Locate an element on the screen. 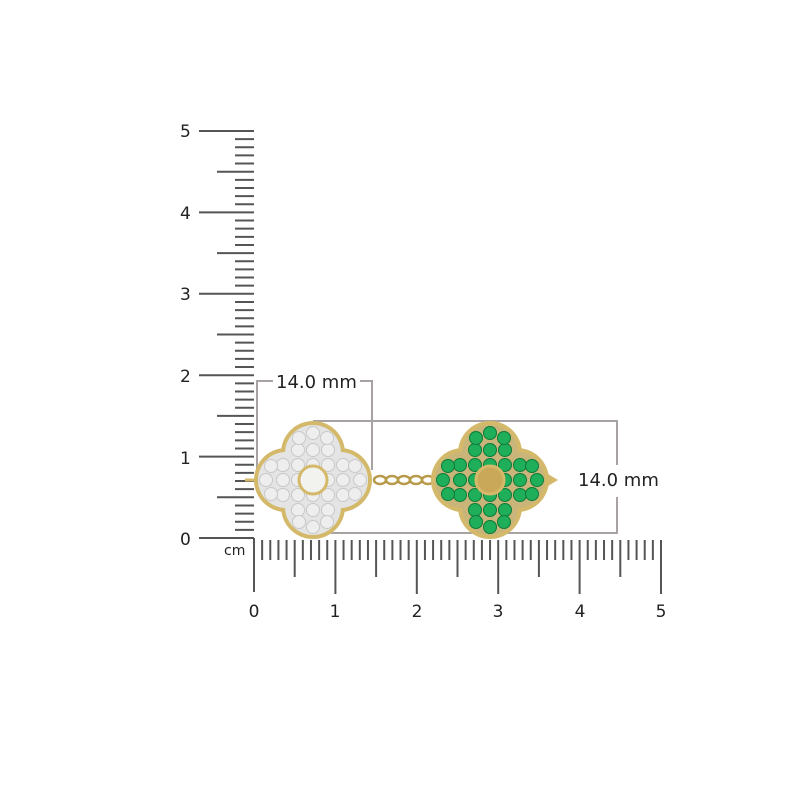 The image size is (800, 800). horizontal-ruler-labels: 0 1 2 3 4 5 is located at coordinates (458, 612).